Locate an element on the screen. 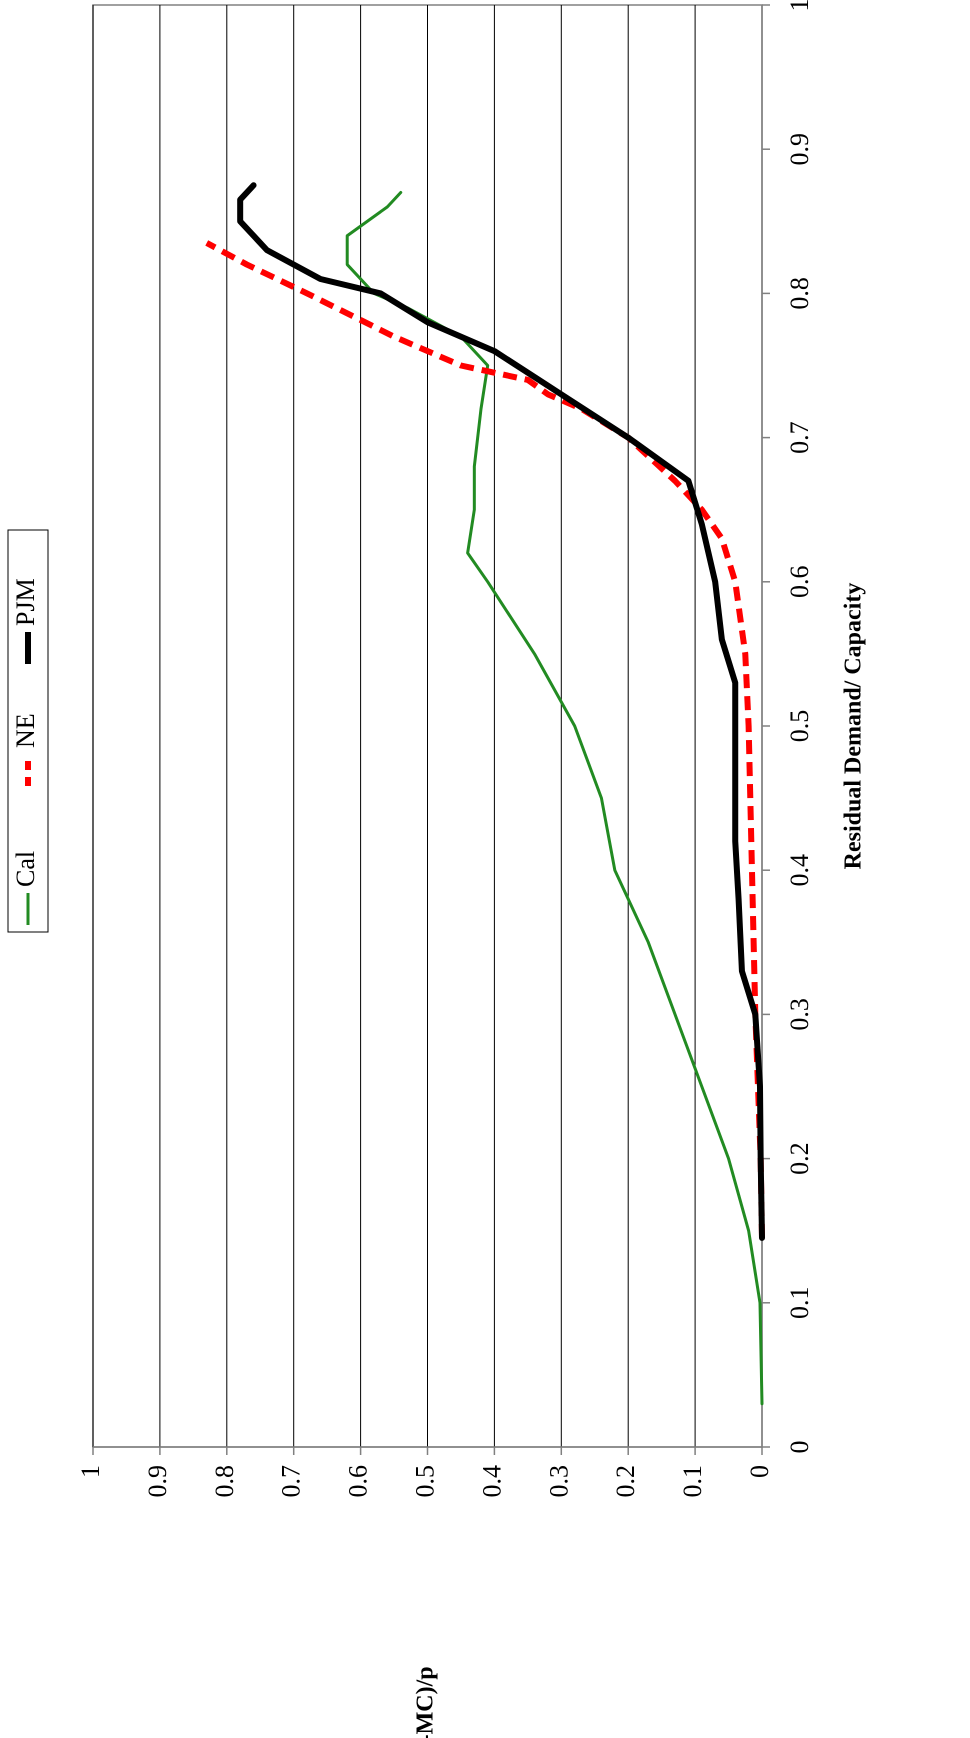 The height and width of the screenshot is (1738, 970). y-tick-label: 0.4 is located at coordinates (491, 1481).